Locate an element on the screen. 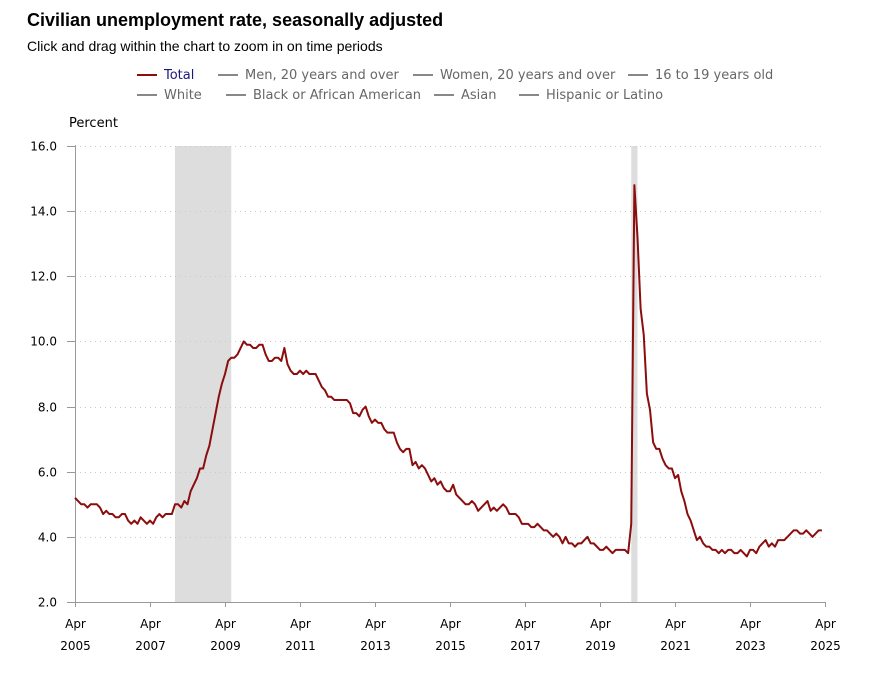 The width and height of the screenshot is (872, 673). legend-label: Asian is located at coordinates (479, 95).